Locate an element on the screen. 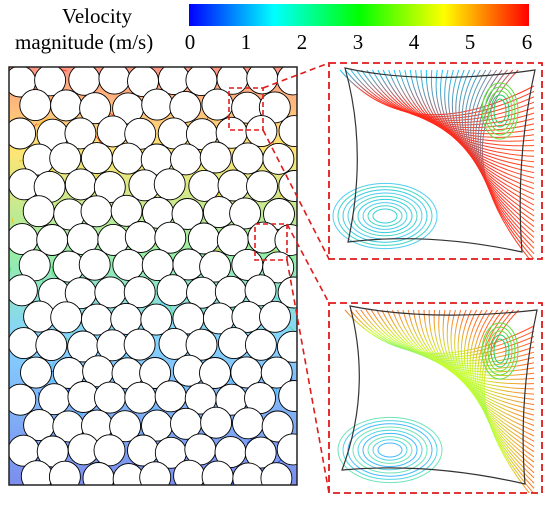 The image size is (550, 505). zoom-marker-top is located at coordinates (246, 109).